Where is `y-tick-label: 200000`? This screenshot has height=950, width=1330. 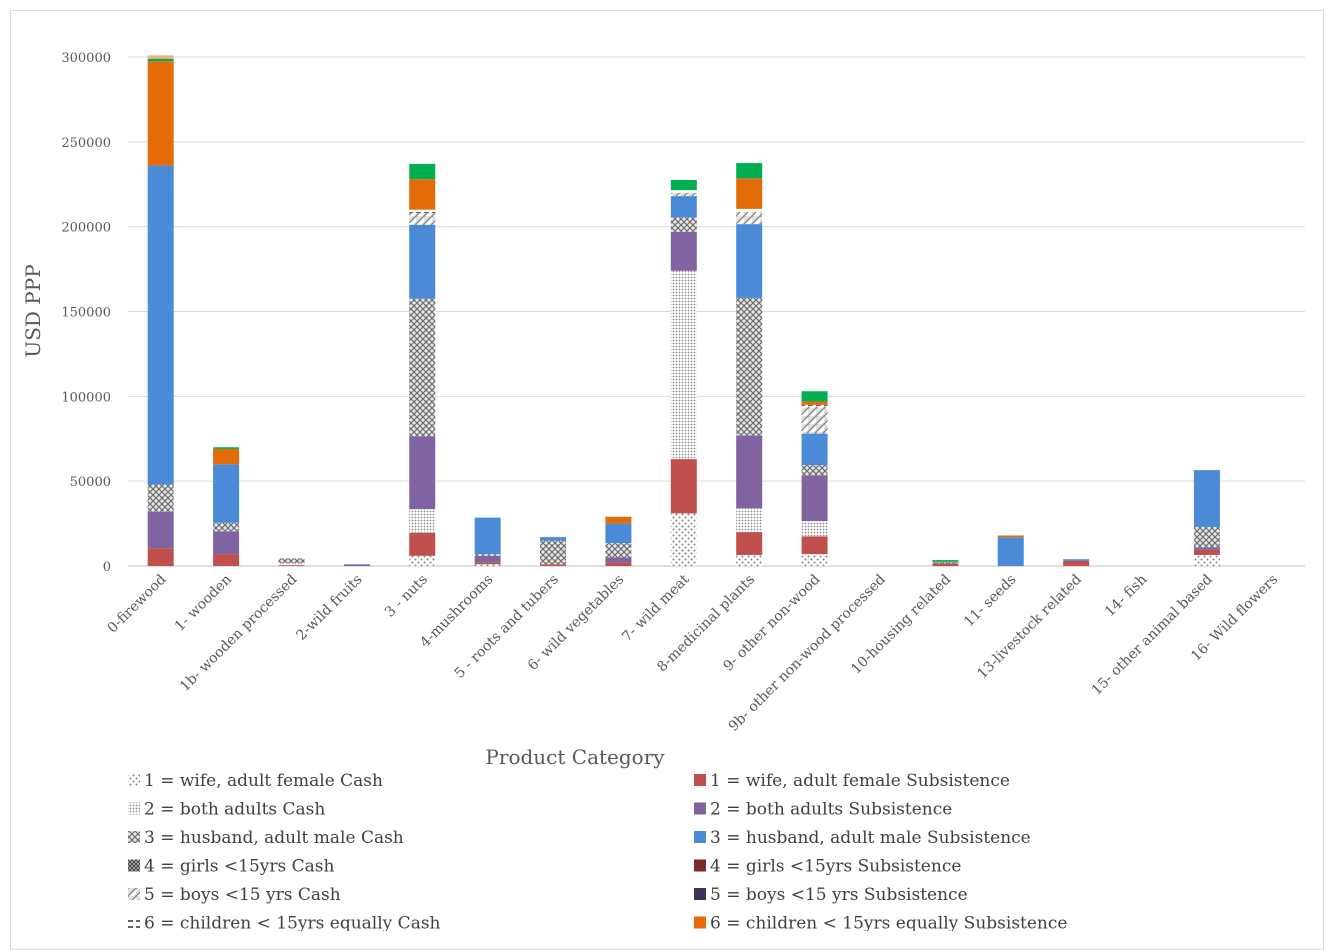
y-tick-label: 200000 is located at coordinates (86, 228).